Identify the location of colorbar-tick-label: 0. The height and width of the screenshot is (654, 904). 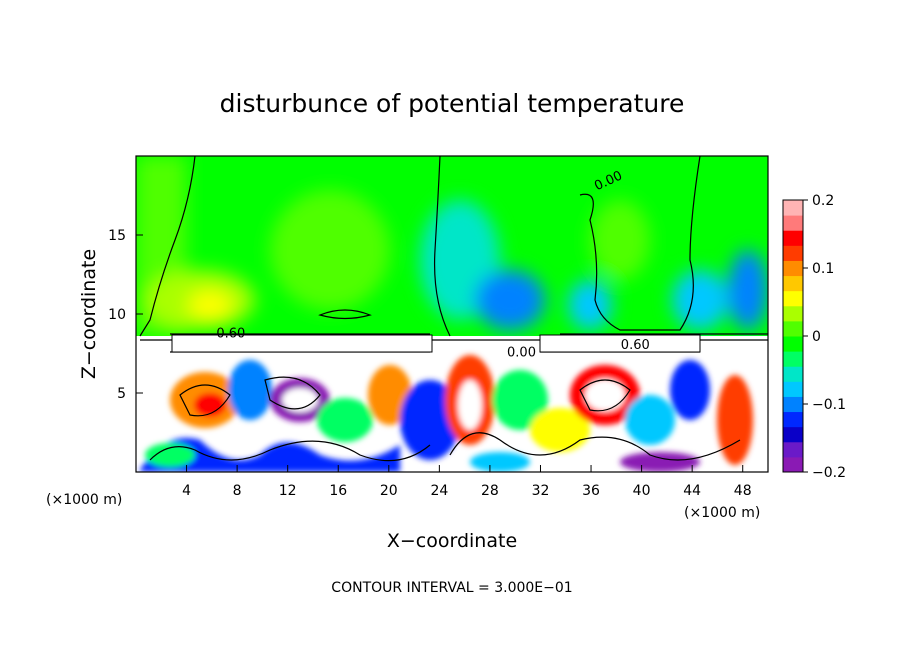
(816, 337).